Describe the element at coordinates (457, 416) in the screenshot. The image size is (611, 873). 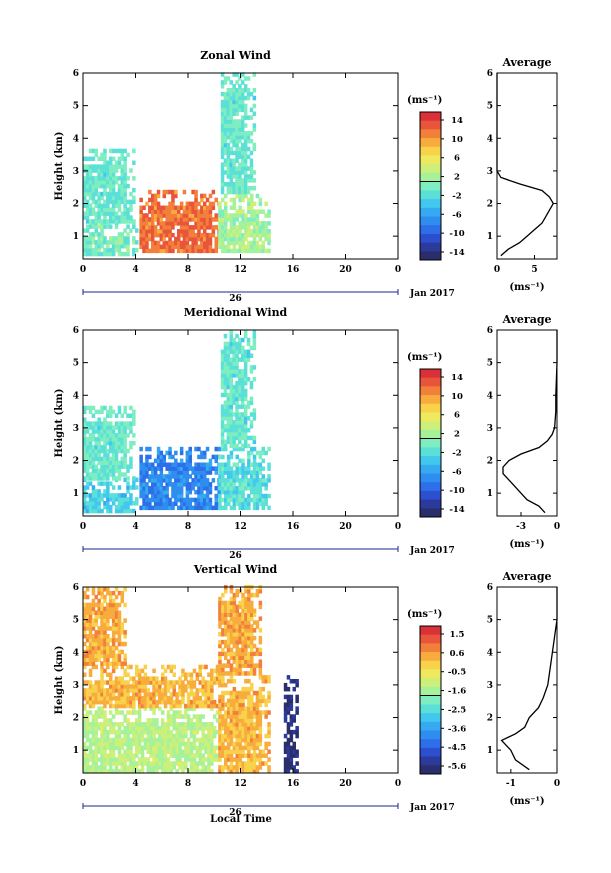
I see `colorbar-tick-label: 6` at that location.